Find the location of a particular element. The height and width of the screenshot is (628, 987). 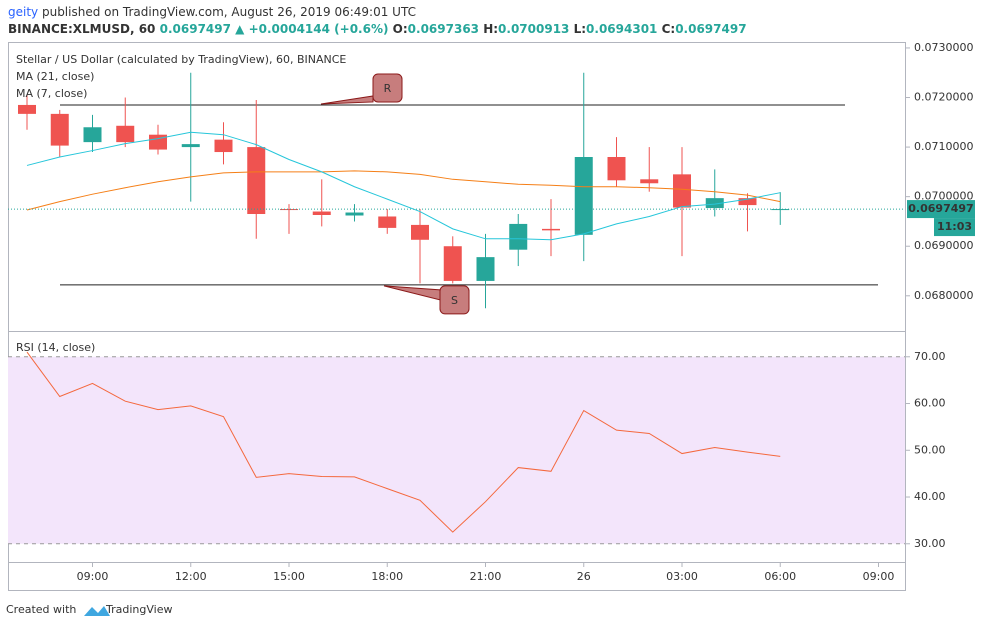

l-value: 0.0694301 is located at coordinates (621, 29).